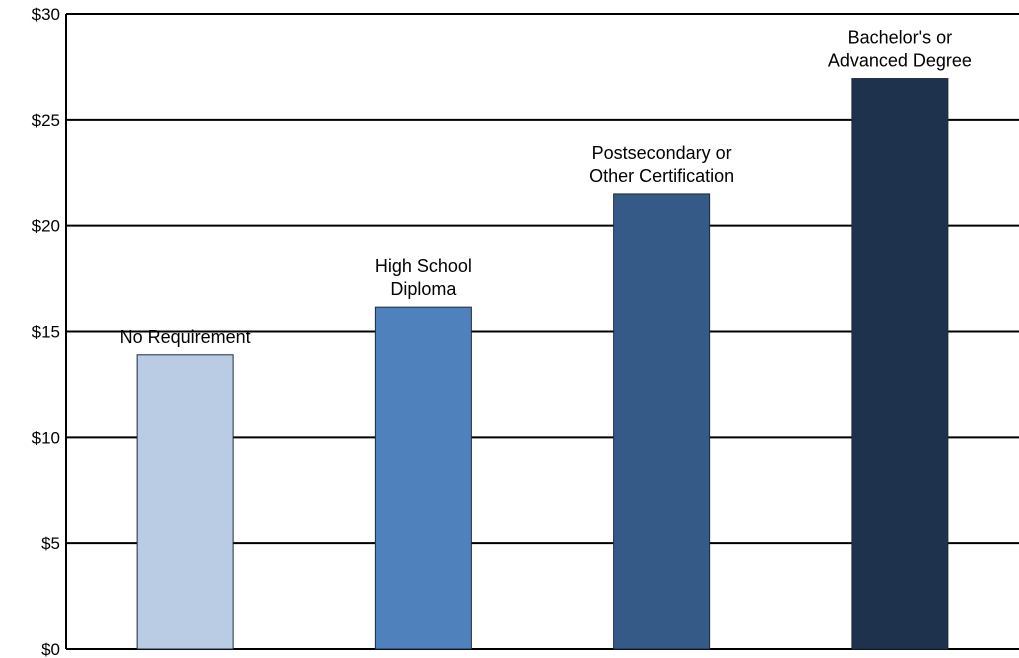  I want to click on y-tick-label: $15, so click(46, 332).